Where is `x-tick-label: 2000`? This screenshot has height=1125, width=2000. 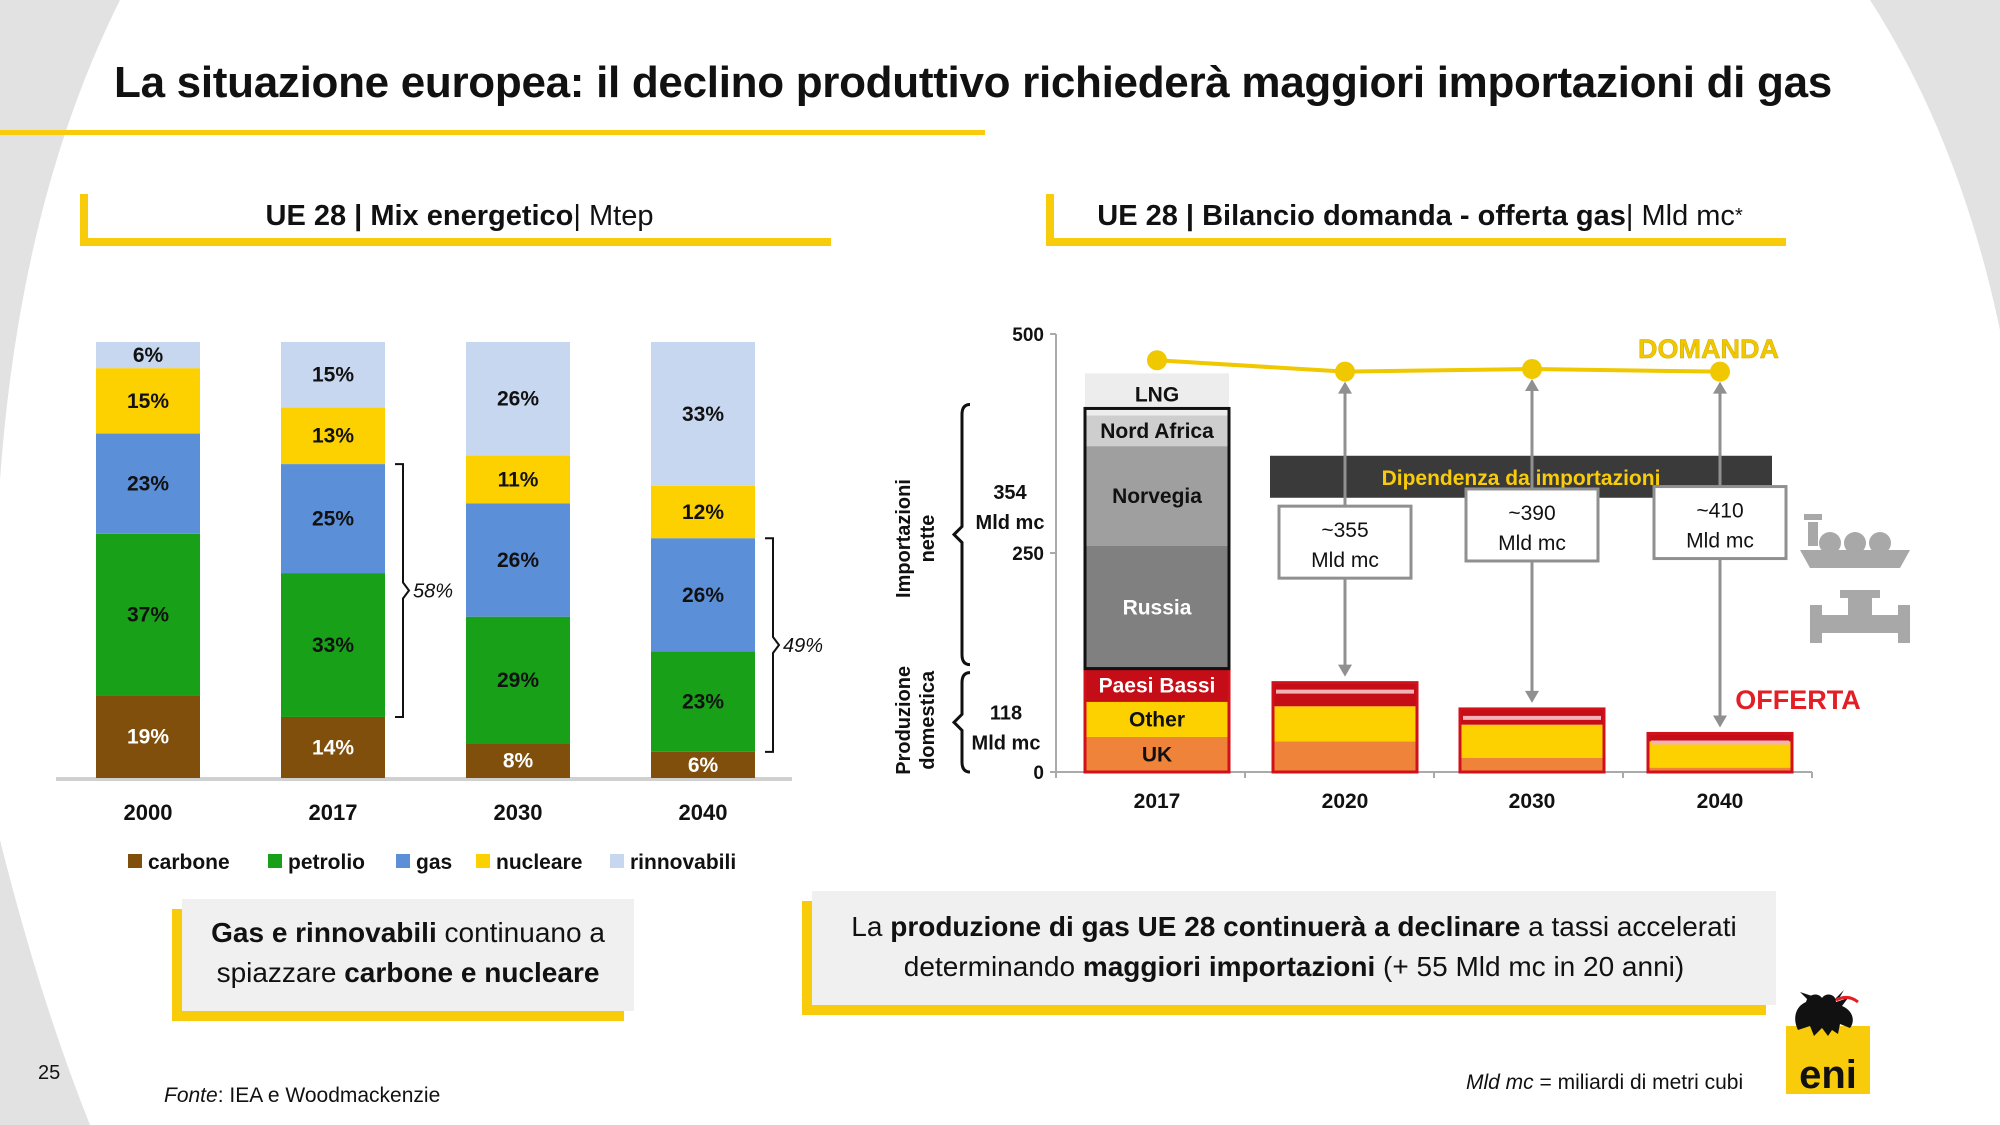
x-tick-label: 2000 is located at coordinates (148, 812).